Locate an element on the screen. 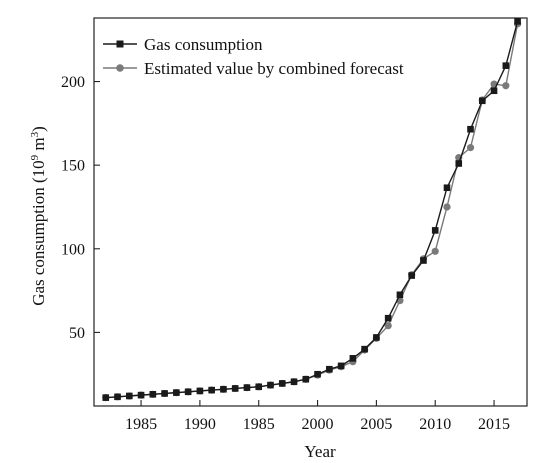 The width and height of the screenshot is (547, 463). y-axis-title-main: Gas consumption (10 is located at coordinates (38, 232).